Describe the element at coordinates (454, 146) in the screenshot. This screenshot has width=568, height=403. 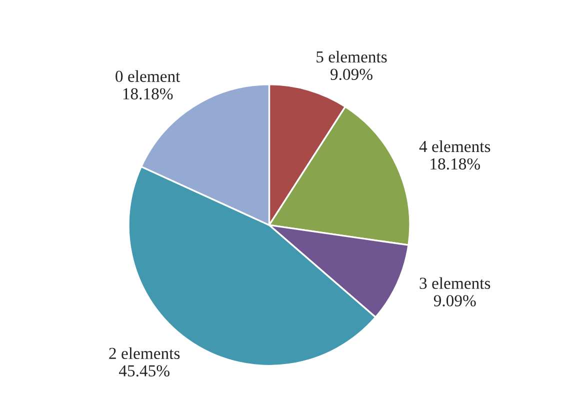
I see `slice-label: 4 elements` at that location.